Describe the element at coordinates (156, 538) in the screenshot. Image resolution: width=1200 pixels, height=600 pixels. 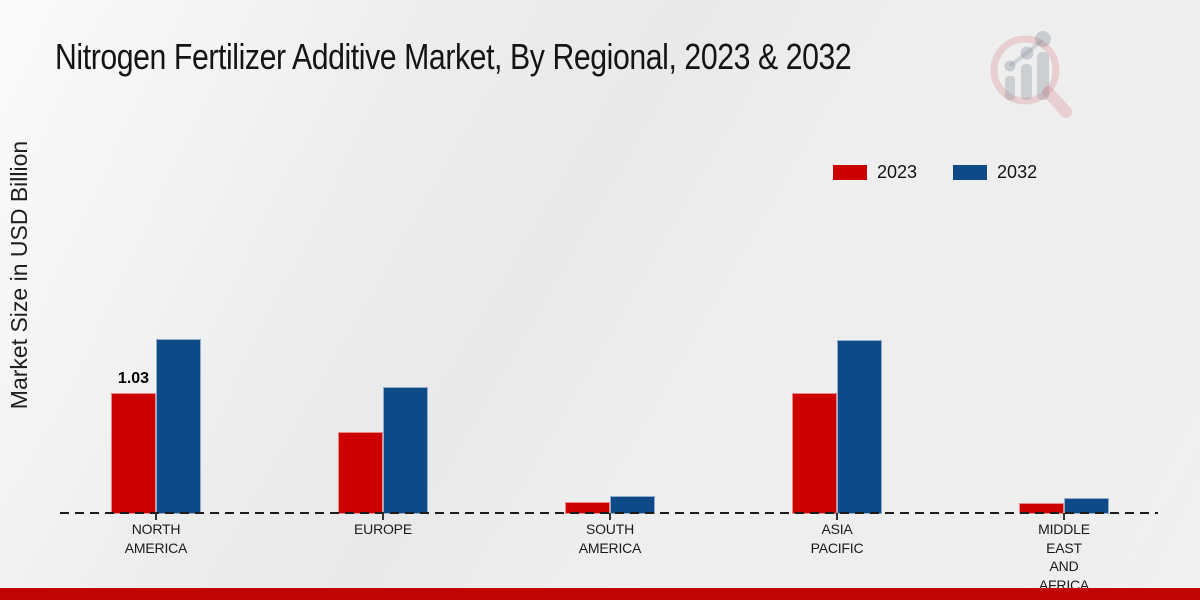
I see `x-axis-label-north-america: NORTH AMERICA` at that location.